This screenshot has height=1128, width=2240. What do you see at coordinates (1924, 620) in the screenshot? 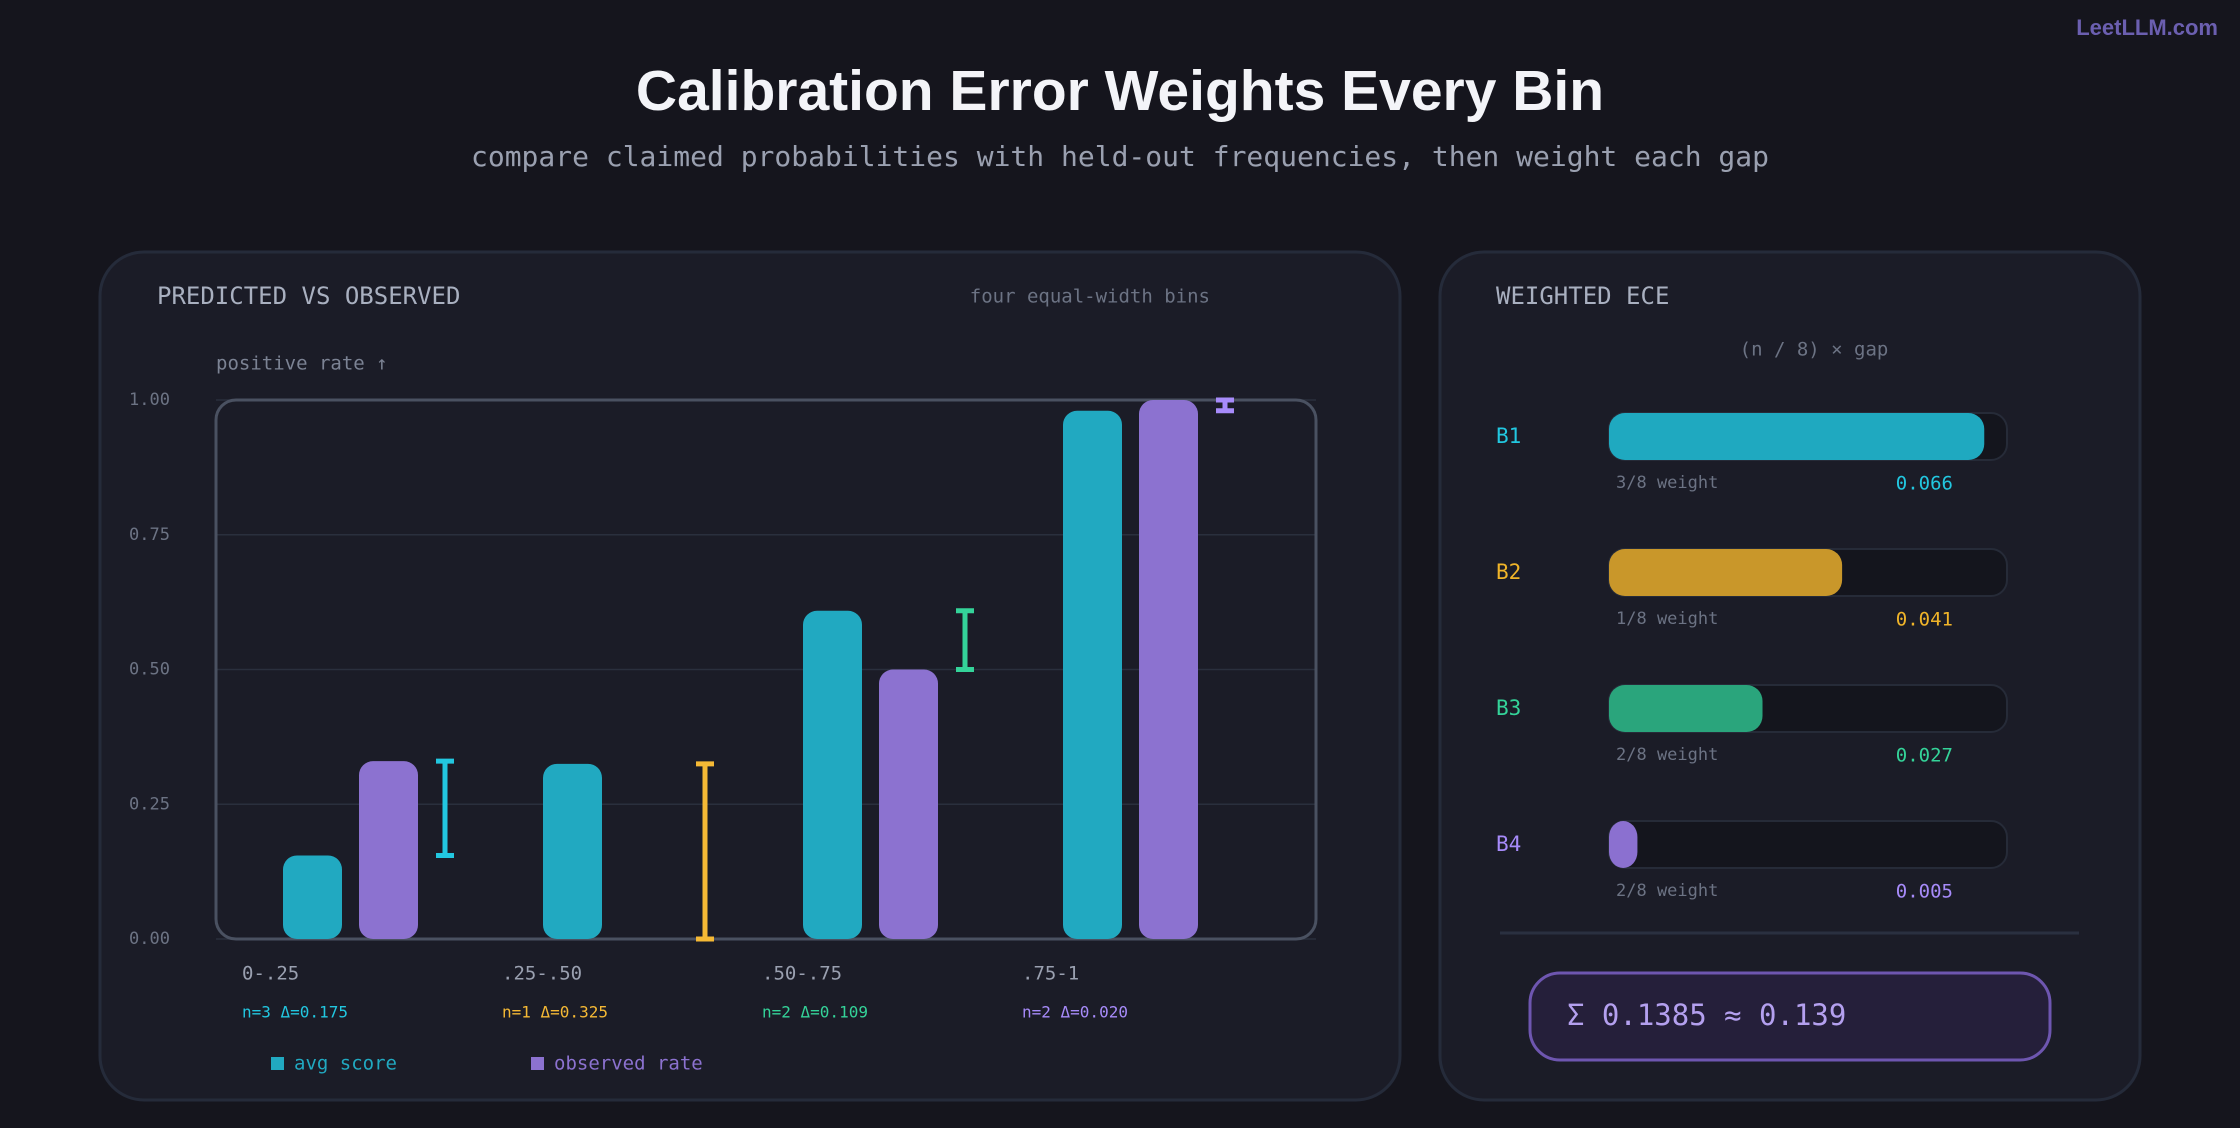
I see `value-label: 0.041` at bounding box center [1924, 620].